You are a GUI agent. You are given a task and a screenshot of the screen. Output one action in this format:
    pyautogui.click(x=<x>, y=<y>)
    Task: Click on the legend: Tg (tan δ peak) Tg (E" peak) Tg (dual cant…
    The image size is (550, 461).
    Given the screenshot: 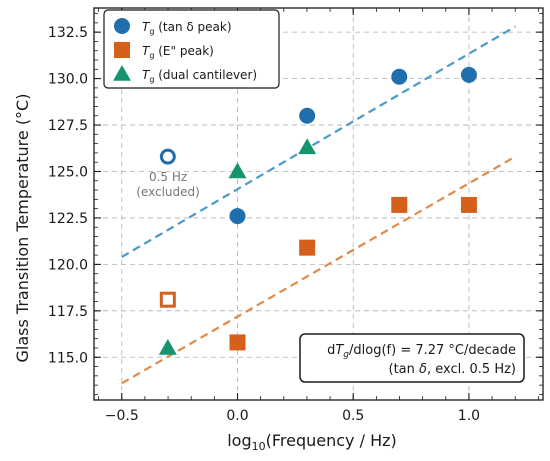 What is the action you would take?
    pyautogui.click(x=191, y=49)
    